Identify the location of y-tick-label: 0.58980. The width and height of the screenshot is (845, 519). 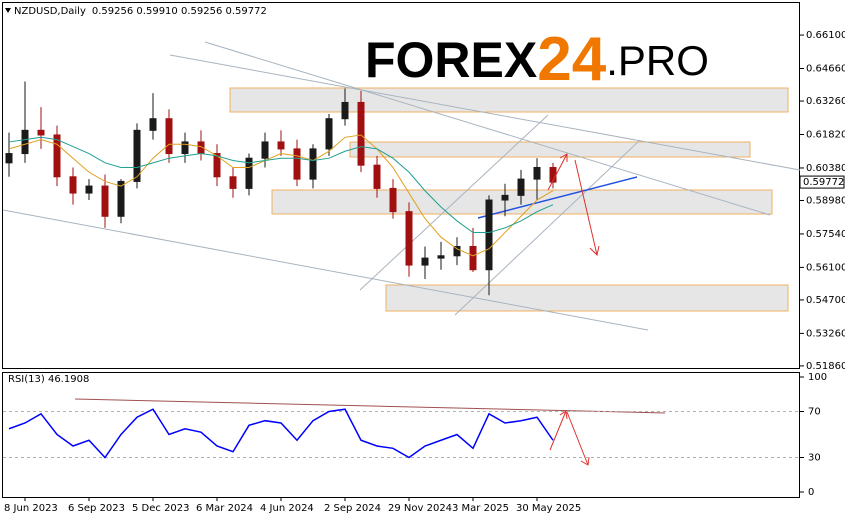
(825, 200).